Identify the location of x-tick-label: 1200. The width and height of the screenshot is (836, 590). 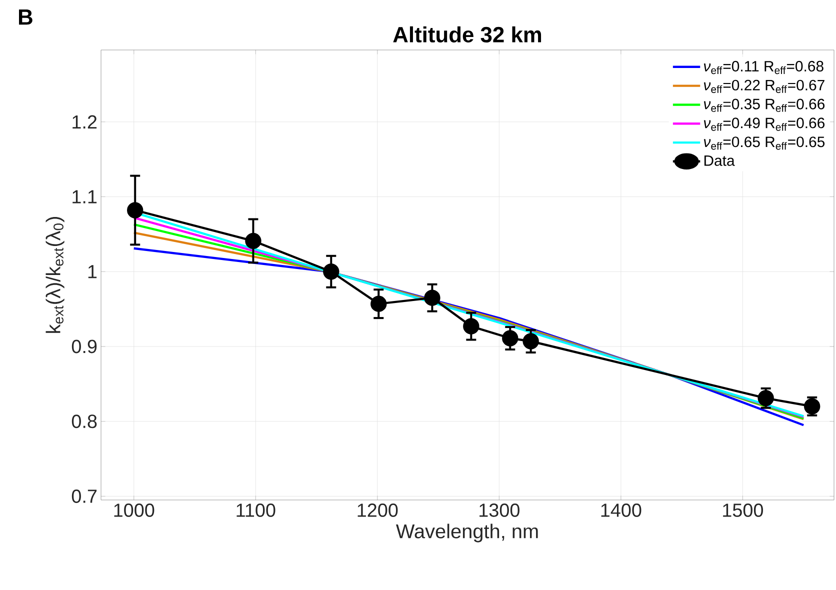
(378, 510).